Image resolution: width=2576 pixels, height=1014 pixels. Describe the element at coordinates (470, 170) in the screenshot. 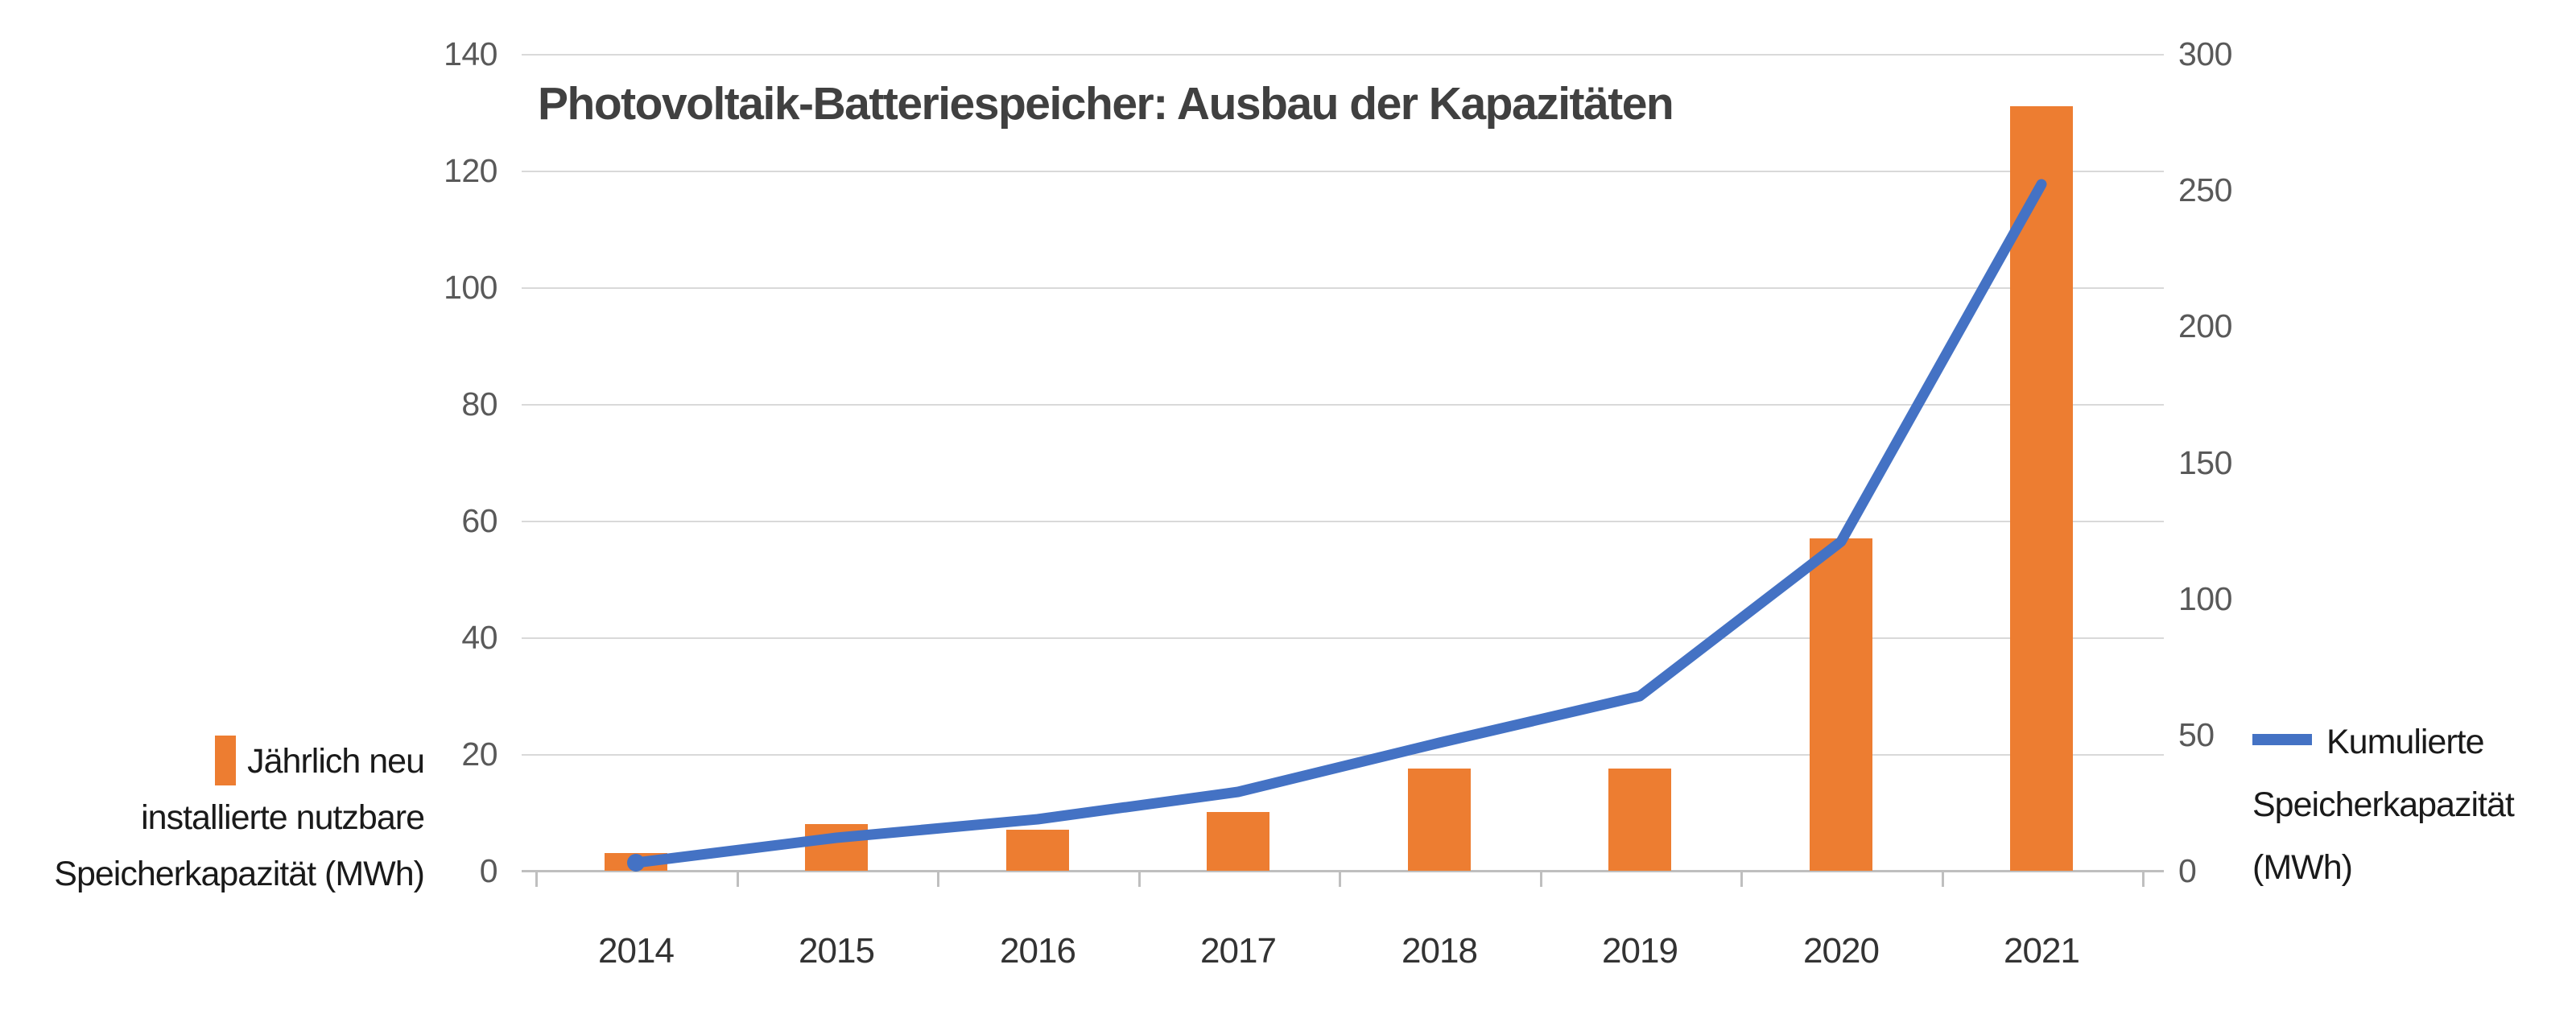

I see `left-axis-label-120: 120` at that location.